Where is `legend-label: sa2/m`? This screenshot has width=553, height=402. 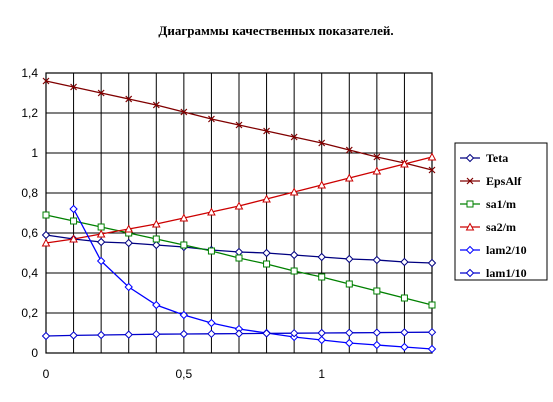 legend-label: sa2/m is located at coordinates (501, 227).